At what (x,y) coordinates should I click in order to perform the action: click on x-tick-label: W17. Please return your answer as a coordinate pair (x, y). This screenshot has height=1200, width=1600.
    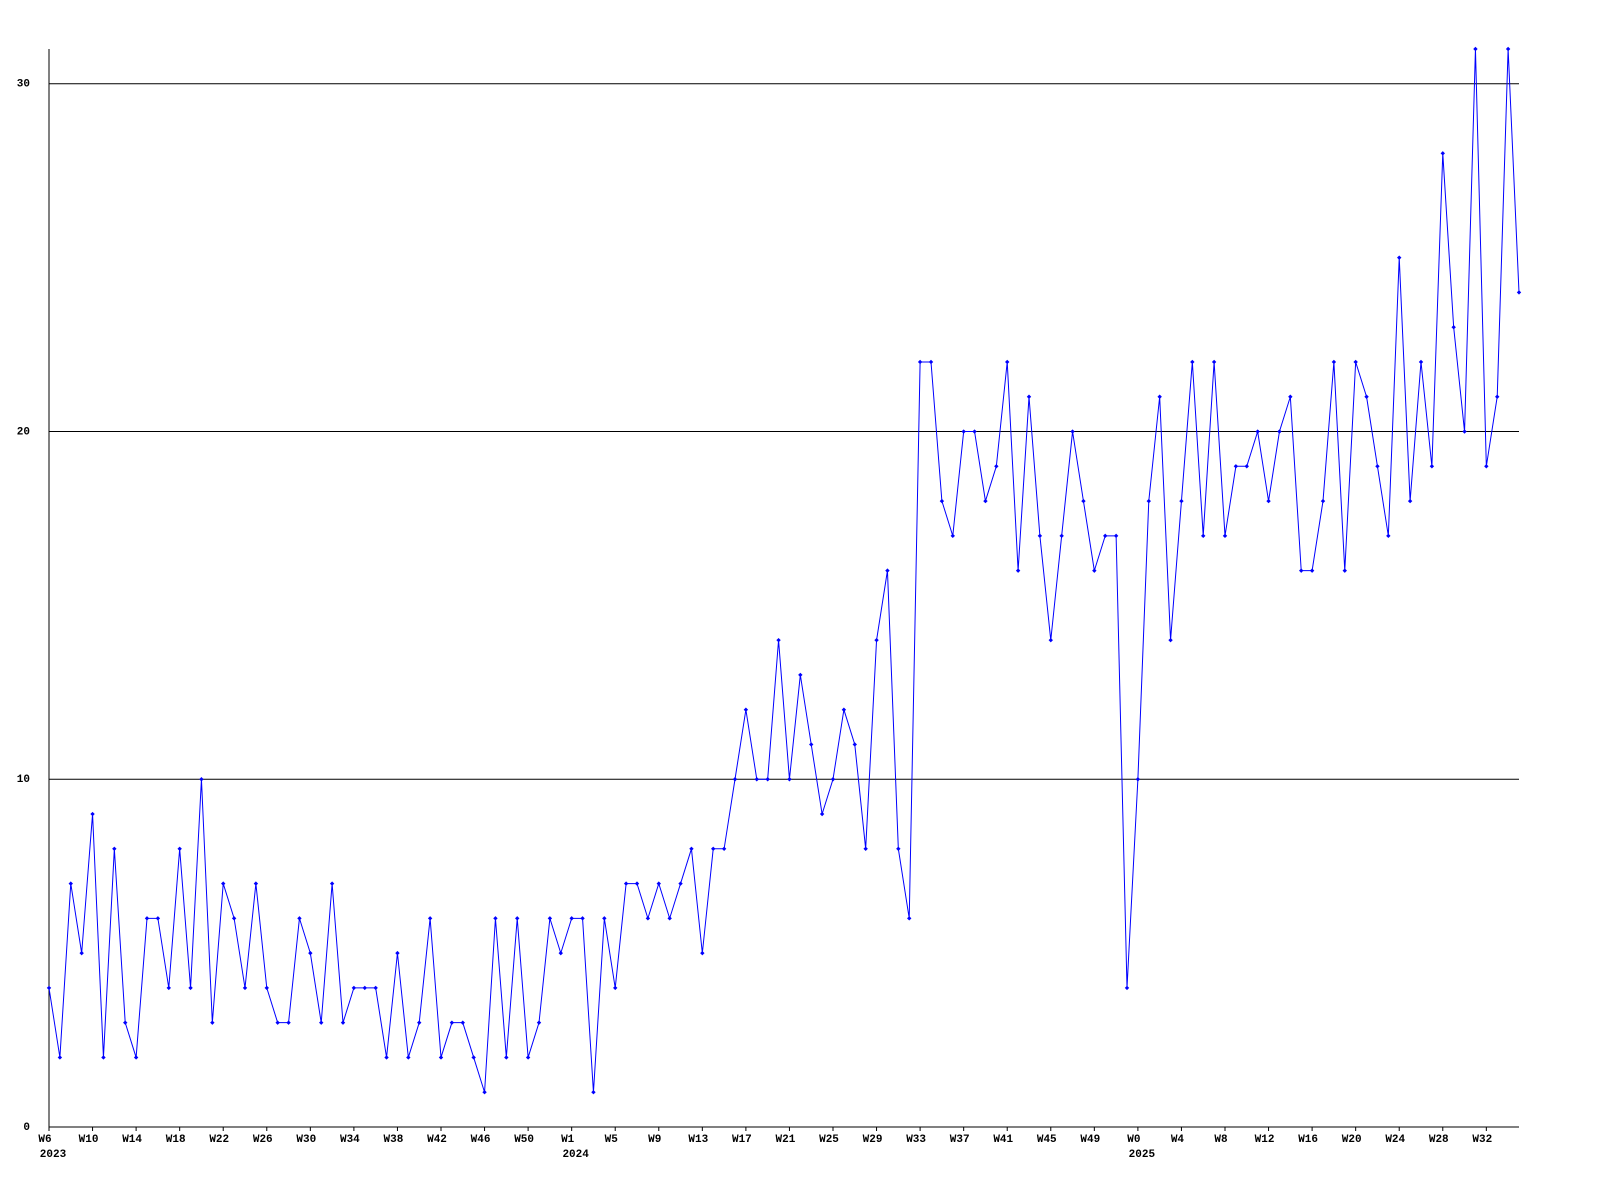
    Looking at the image, I should click on (742, 1140).